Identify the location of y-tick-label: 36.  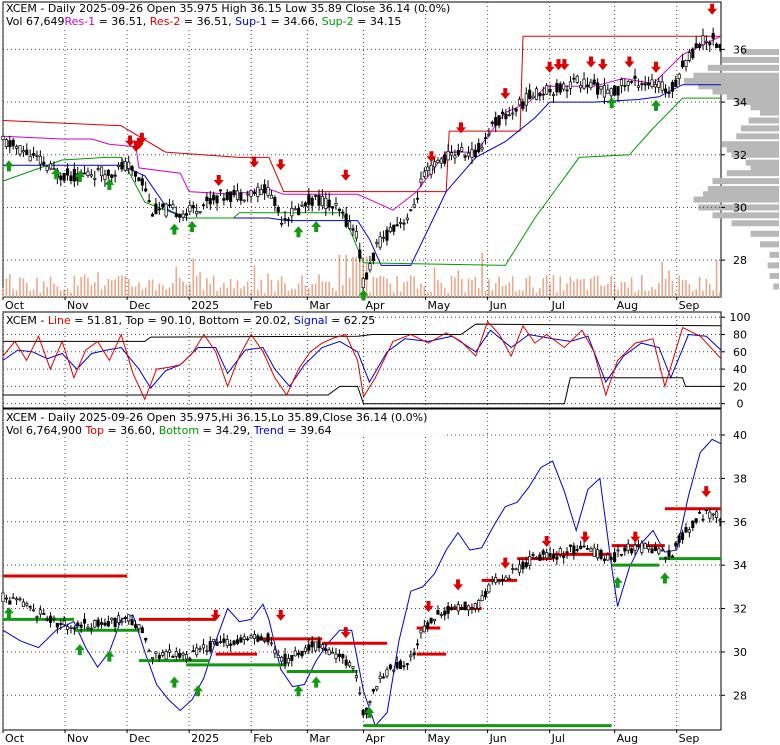
(740, 49).